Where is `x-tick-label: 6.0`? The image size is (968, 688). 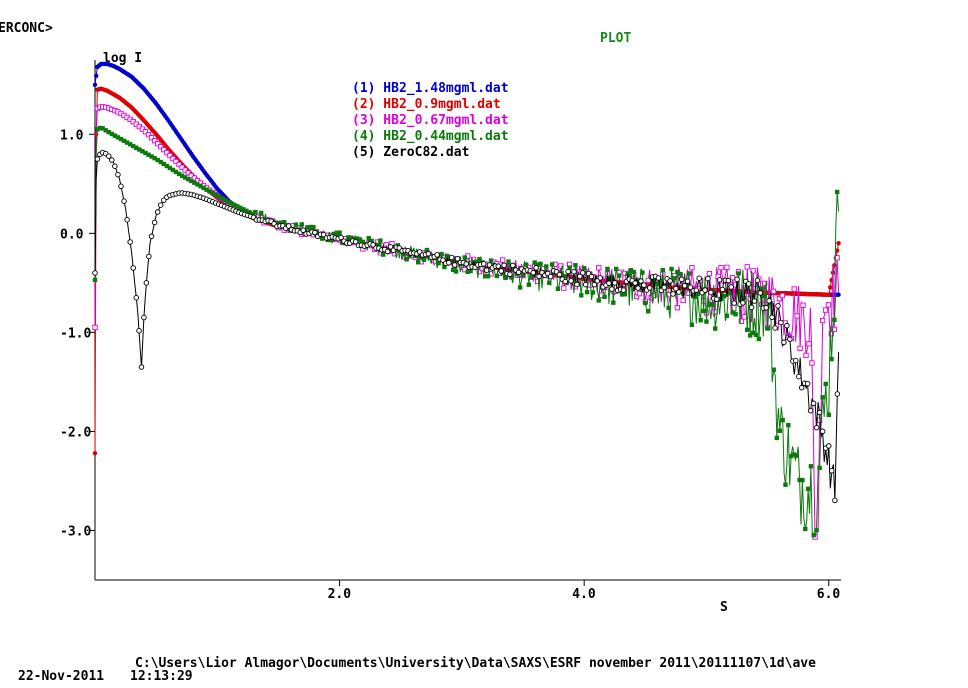
x-tick-label: 6.0 is located at coordinates (829, 594).